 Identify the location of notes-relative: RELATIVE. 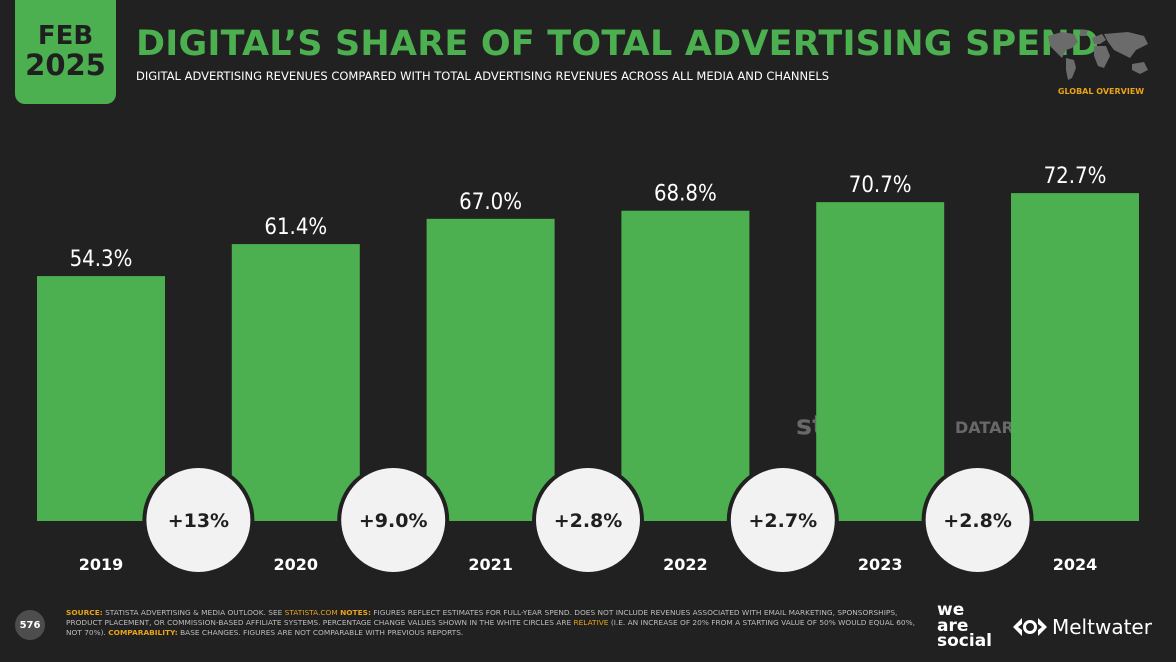
(591, 622).